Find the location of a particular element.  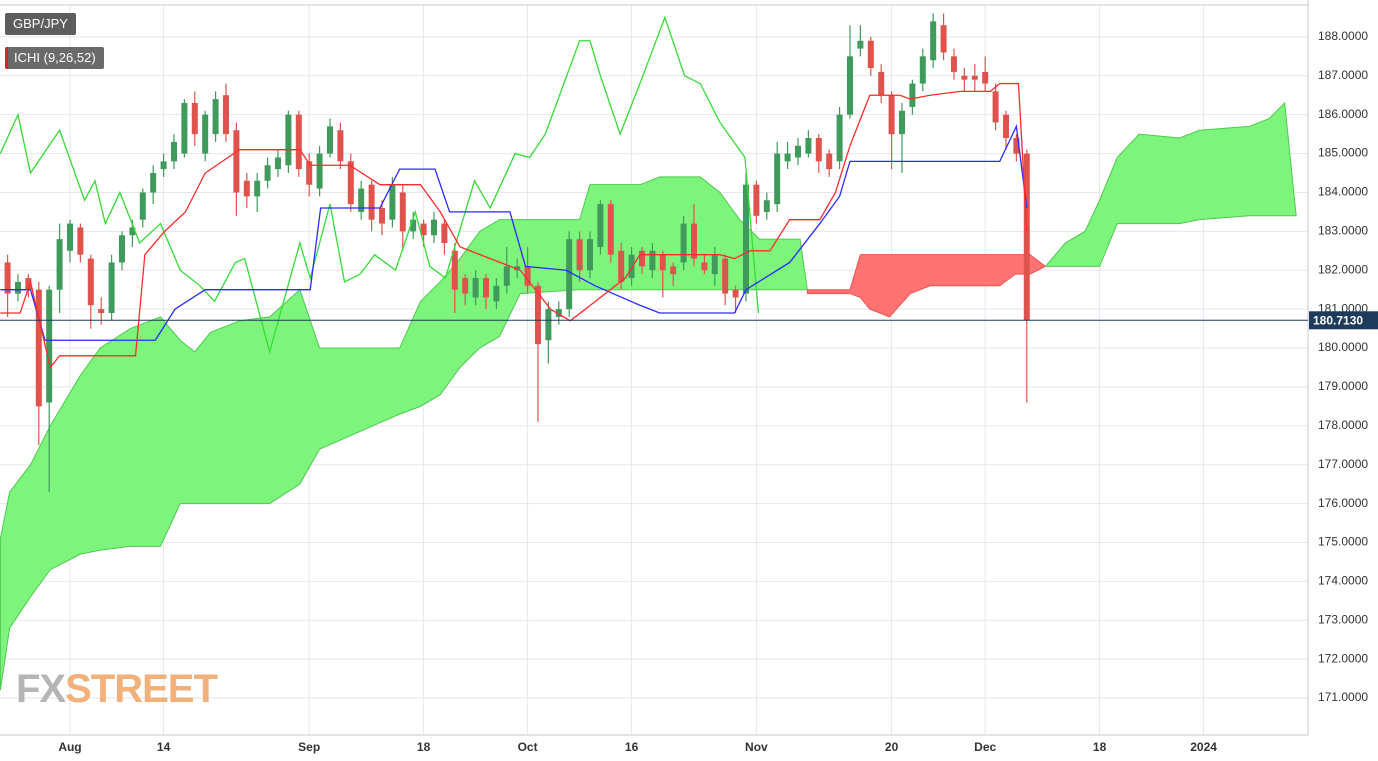

y-tick-label: 176.0000 is located at coordinates (1343, 503).